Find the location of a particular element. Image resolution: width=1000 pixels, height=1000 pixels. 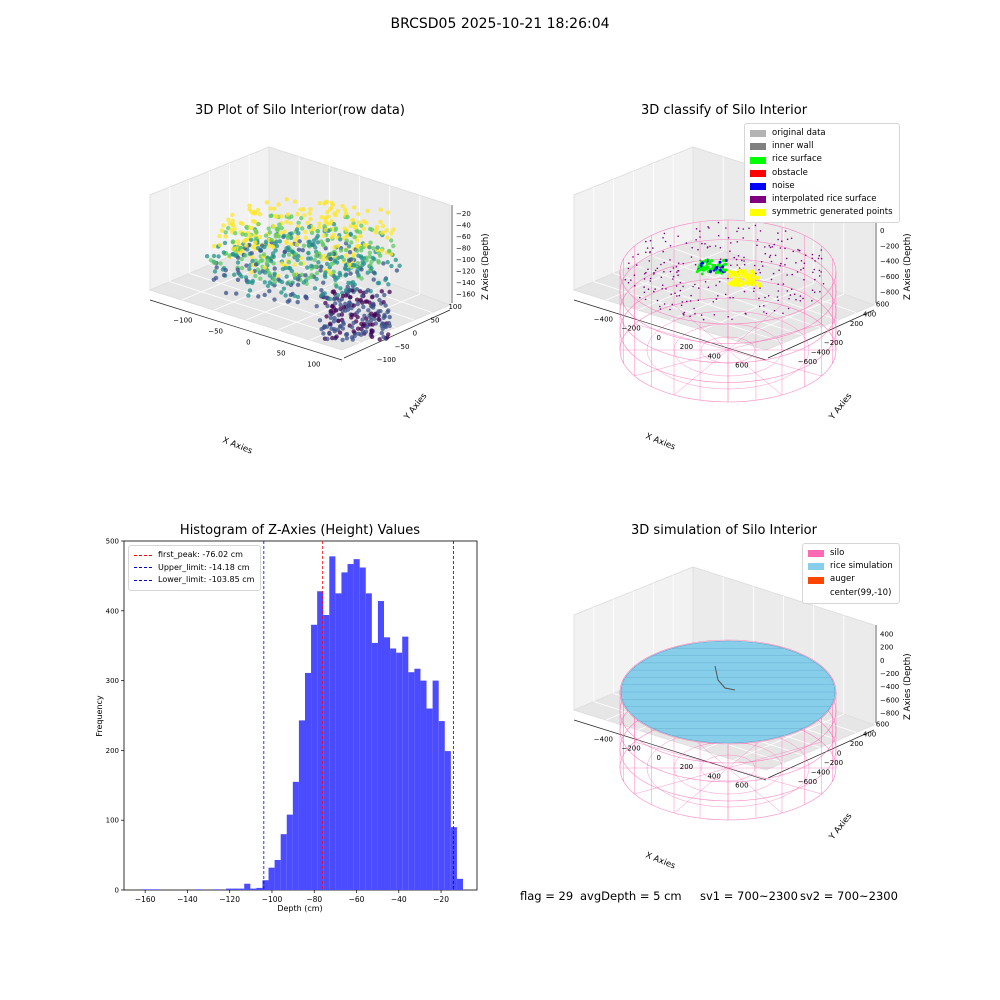

y-tick-label: 200 is located at coordinates (112, 751).